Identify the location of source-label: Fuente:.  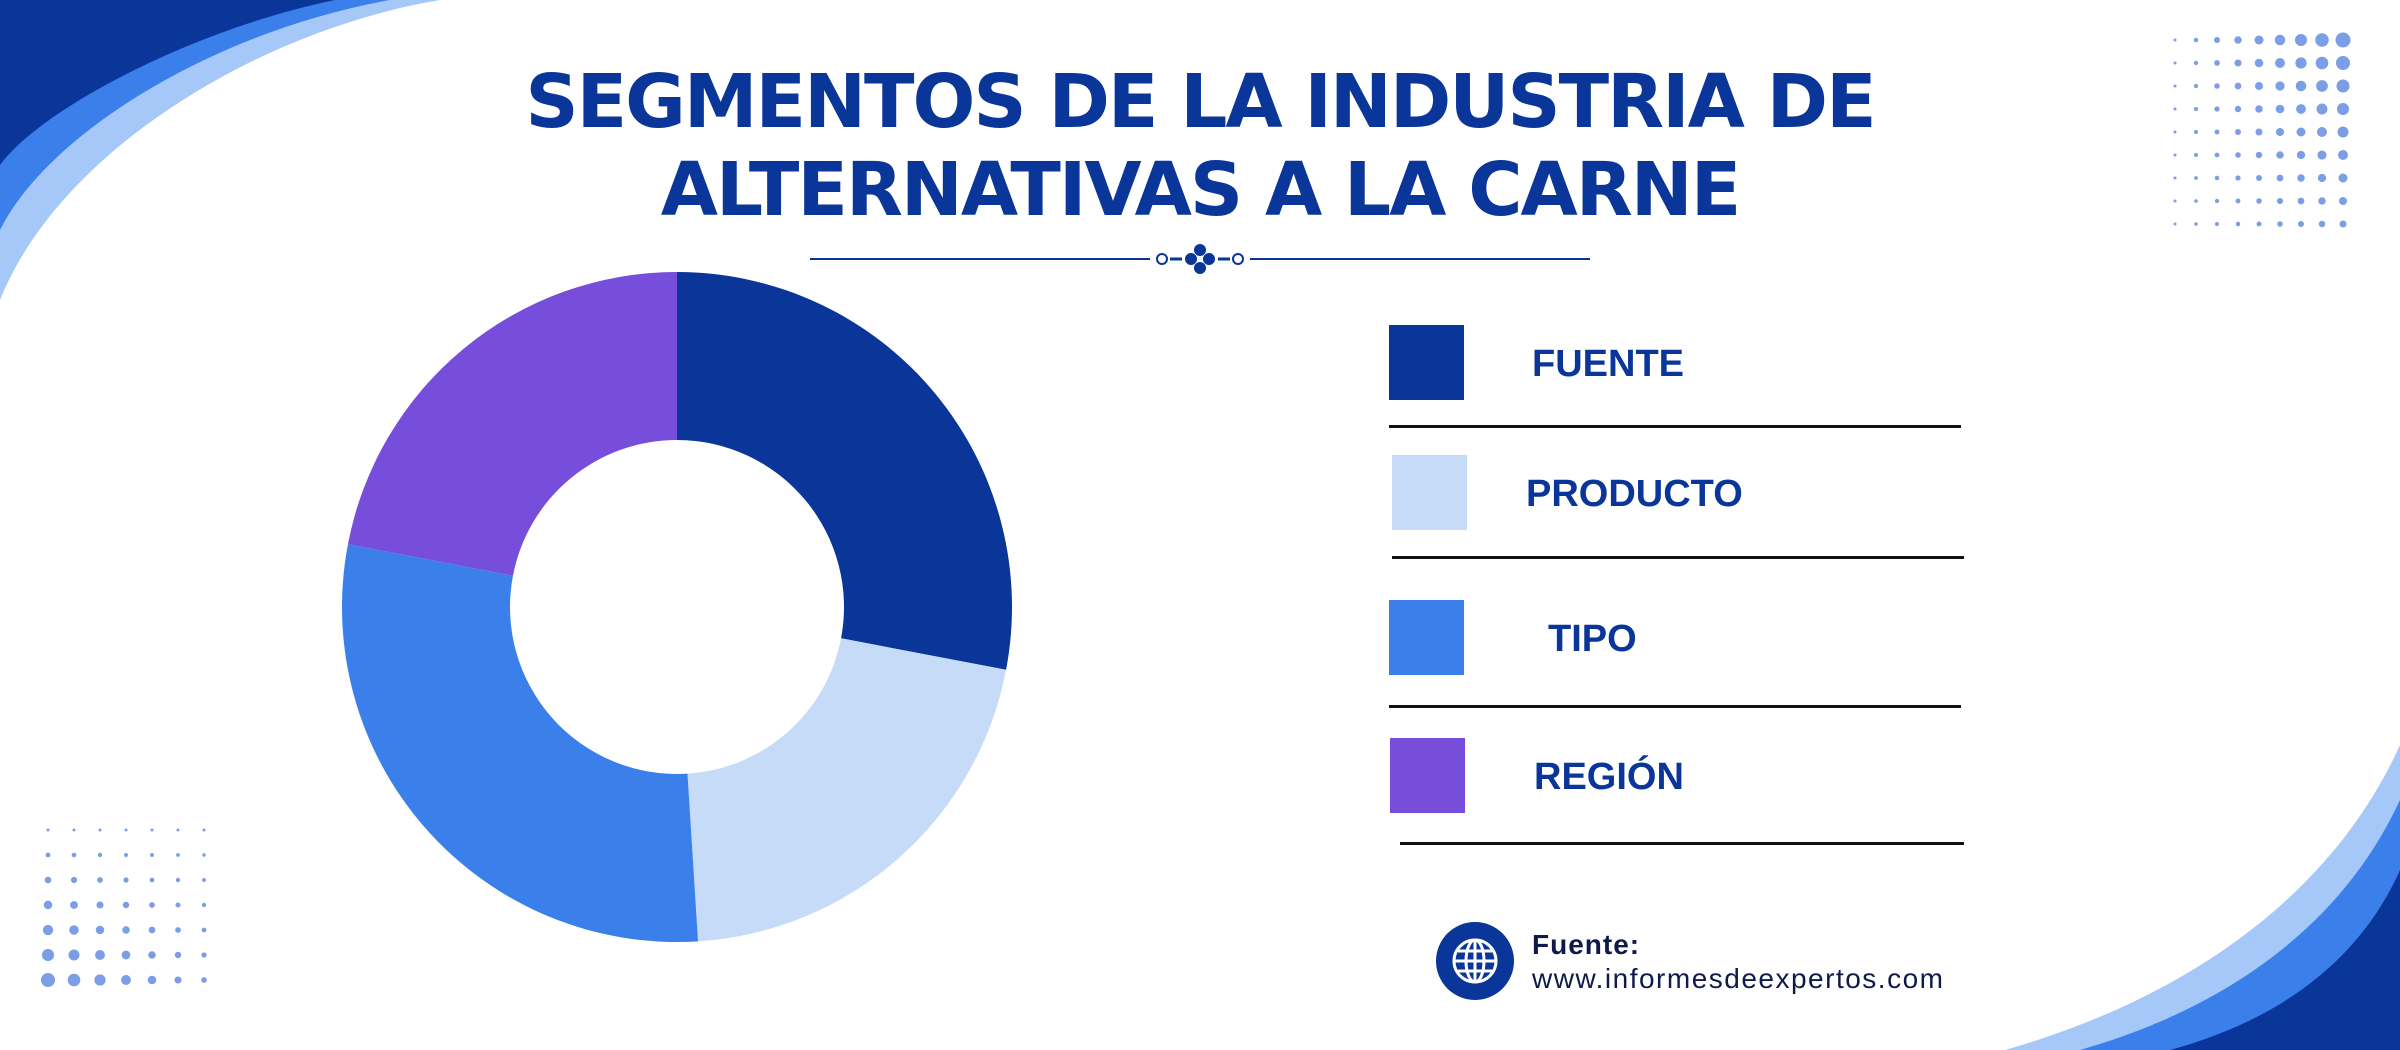
(1586, 944).